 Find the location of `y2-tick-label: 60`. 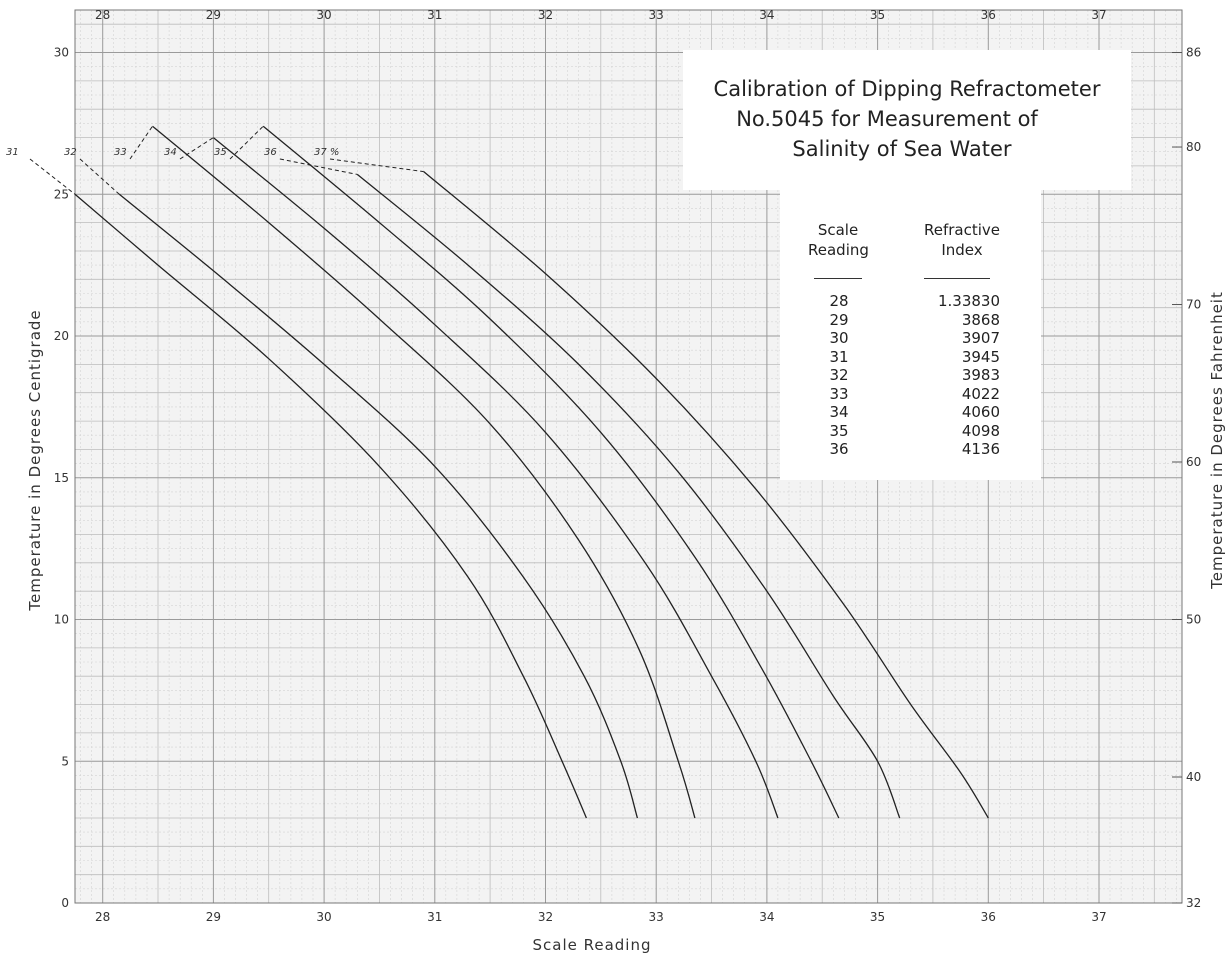

y2-tick-label: 60 is located at coordinates (1193, 462).